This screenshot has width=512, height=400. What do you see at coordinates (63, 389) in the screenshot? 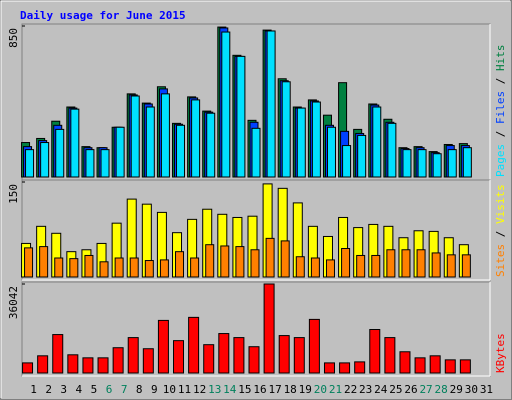
I see `x-tick-label: 3` at bounding box center [63, 389].